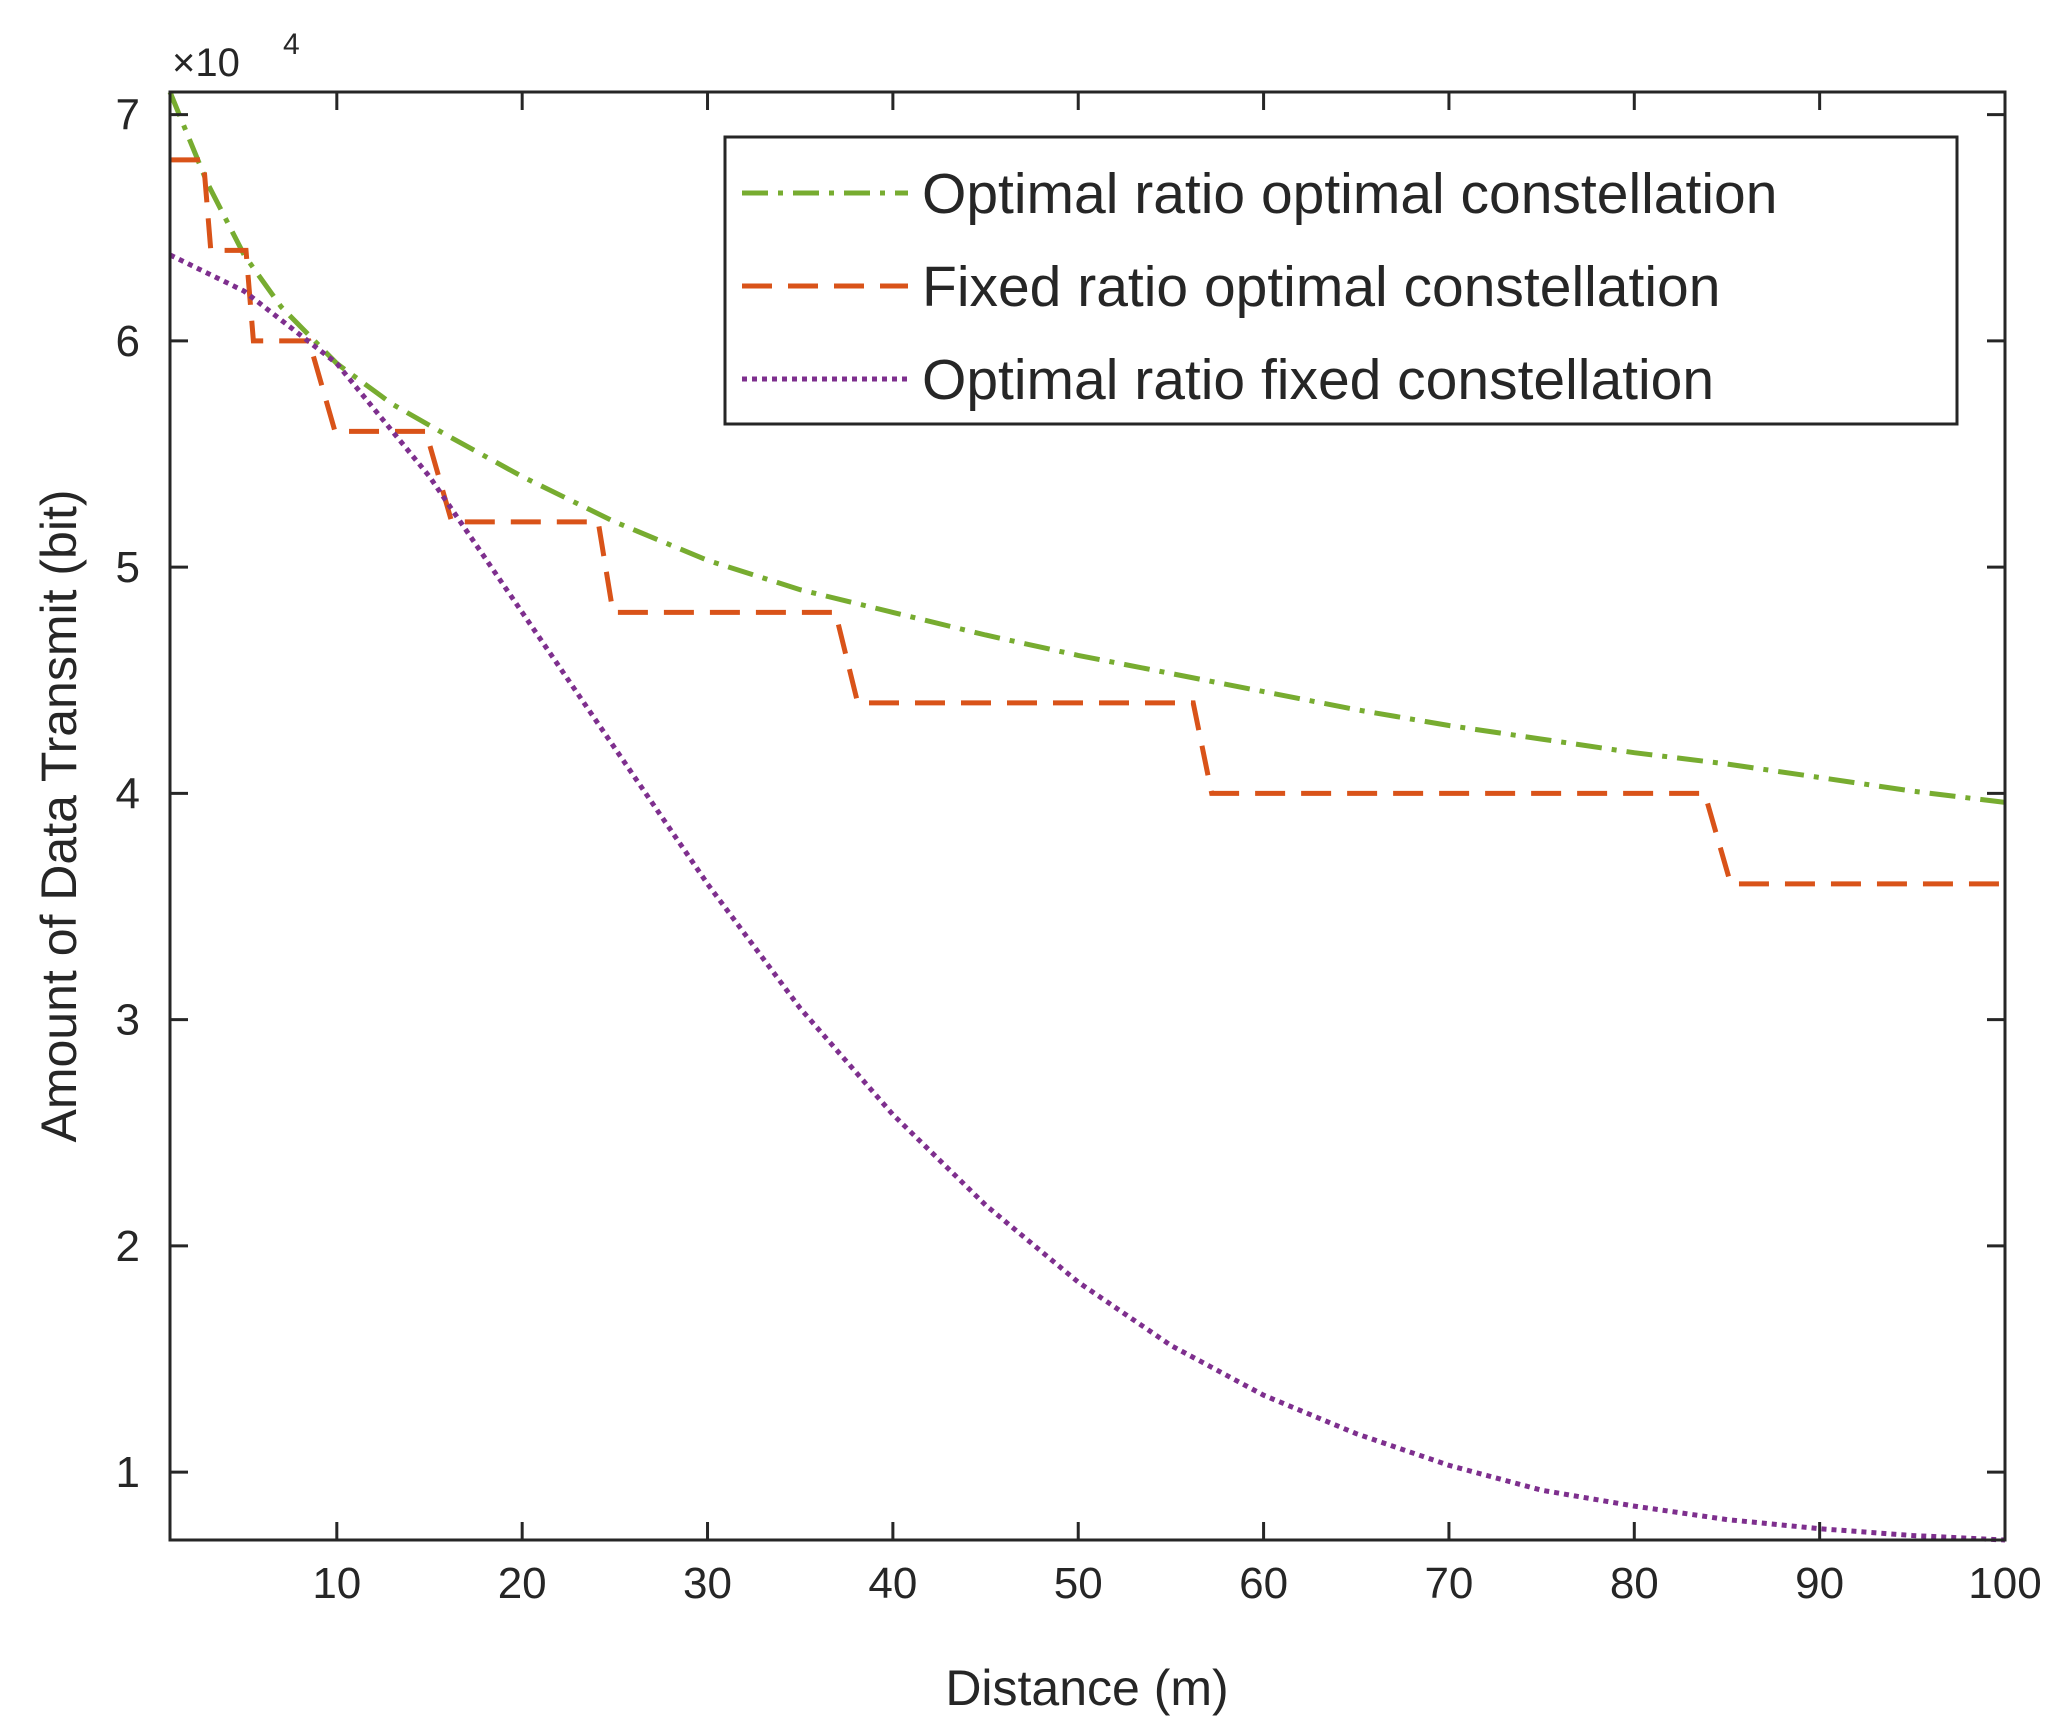 The width and height of the screenshot is (2060, 1721). I want to click on y-tick-label: 4, so click(128, 793).